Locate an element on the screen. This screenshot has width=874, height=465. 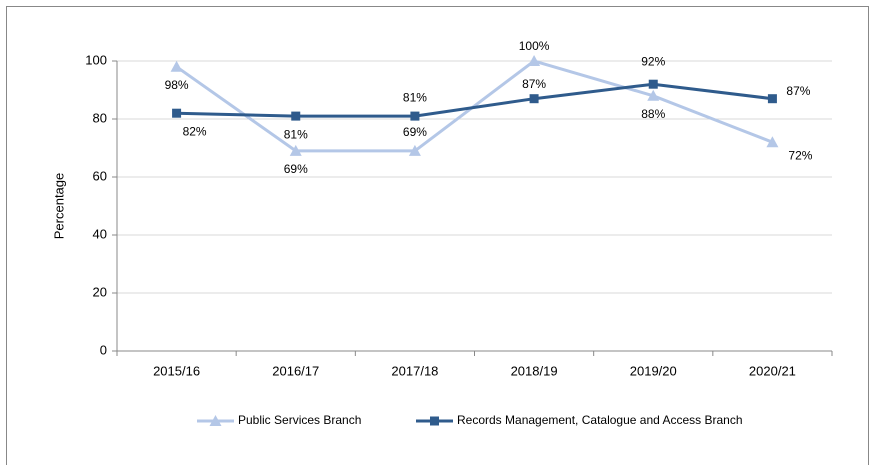
x-tick-label: 2015/16 is located at coordinates (176, 370).